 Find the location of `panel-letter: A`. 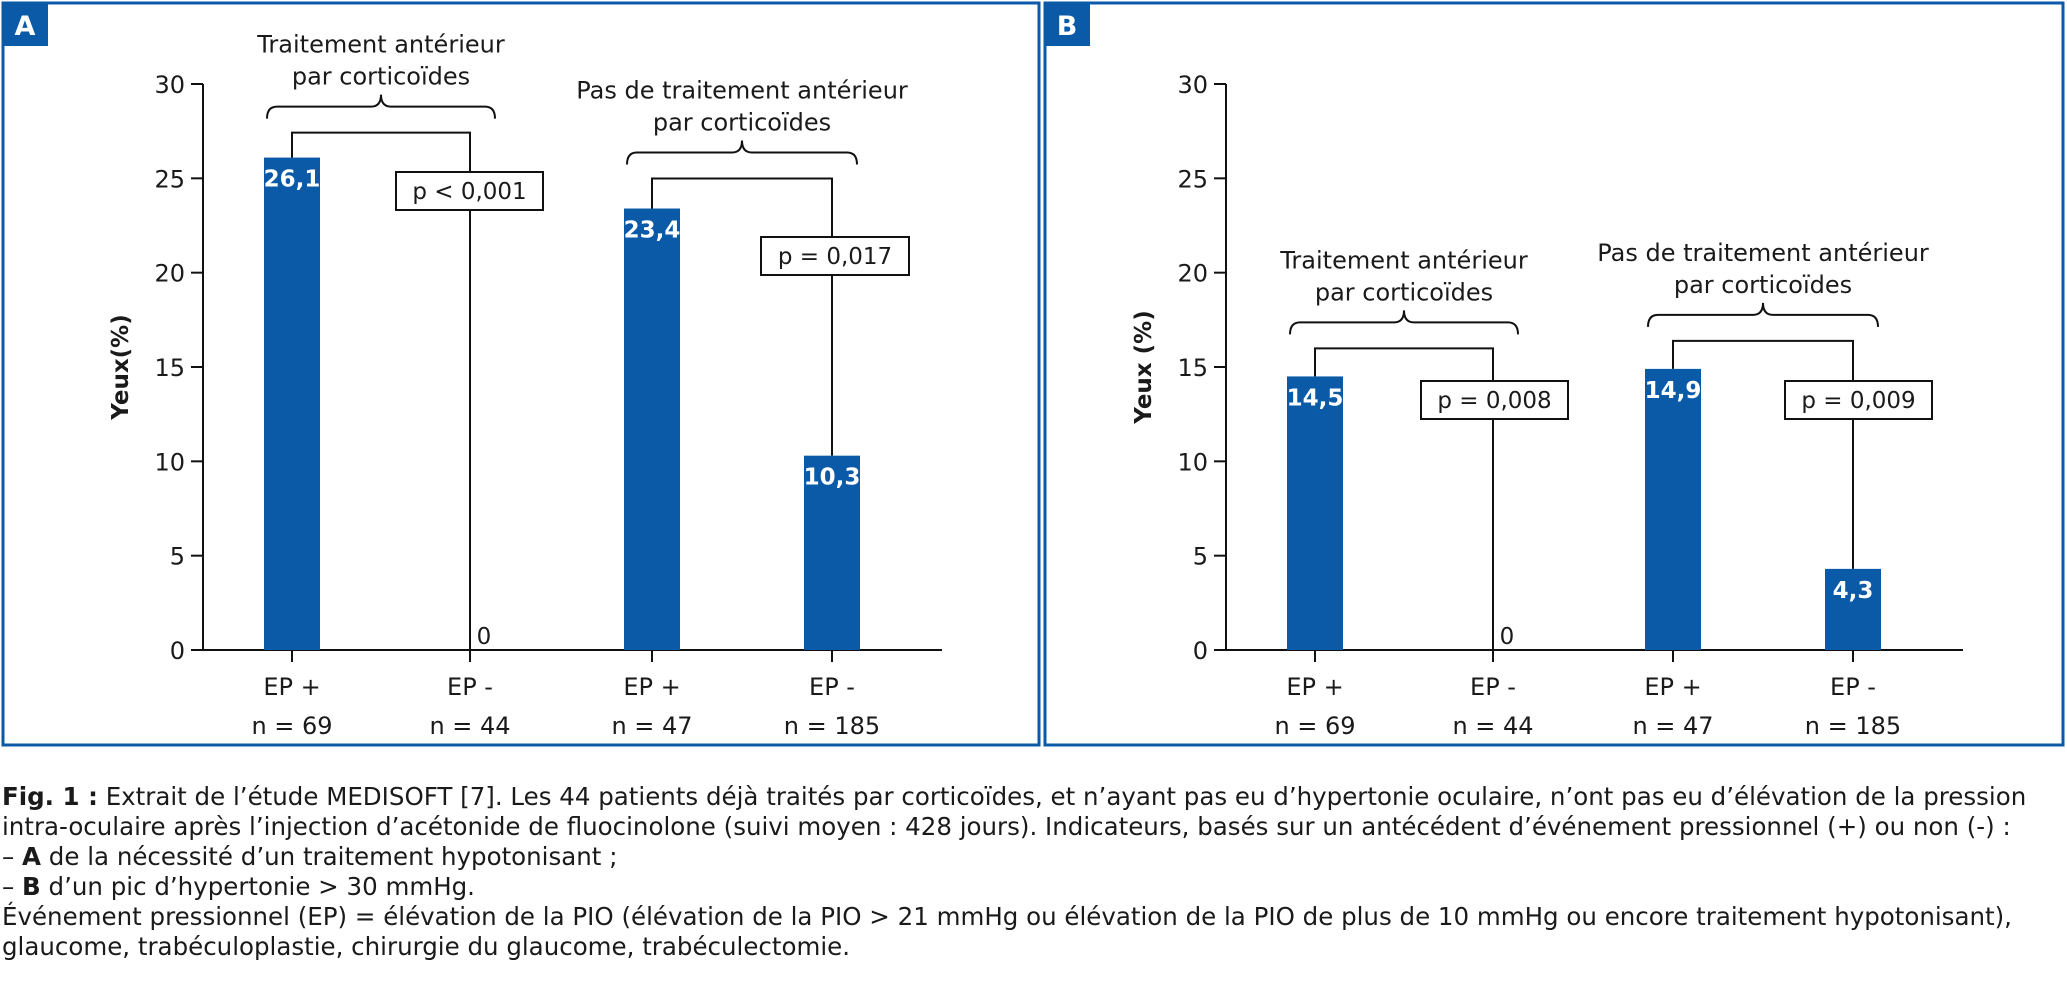

panel-letter: A is located at coordinates (25, 26).